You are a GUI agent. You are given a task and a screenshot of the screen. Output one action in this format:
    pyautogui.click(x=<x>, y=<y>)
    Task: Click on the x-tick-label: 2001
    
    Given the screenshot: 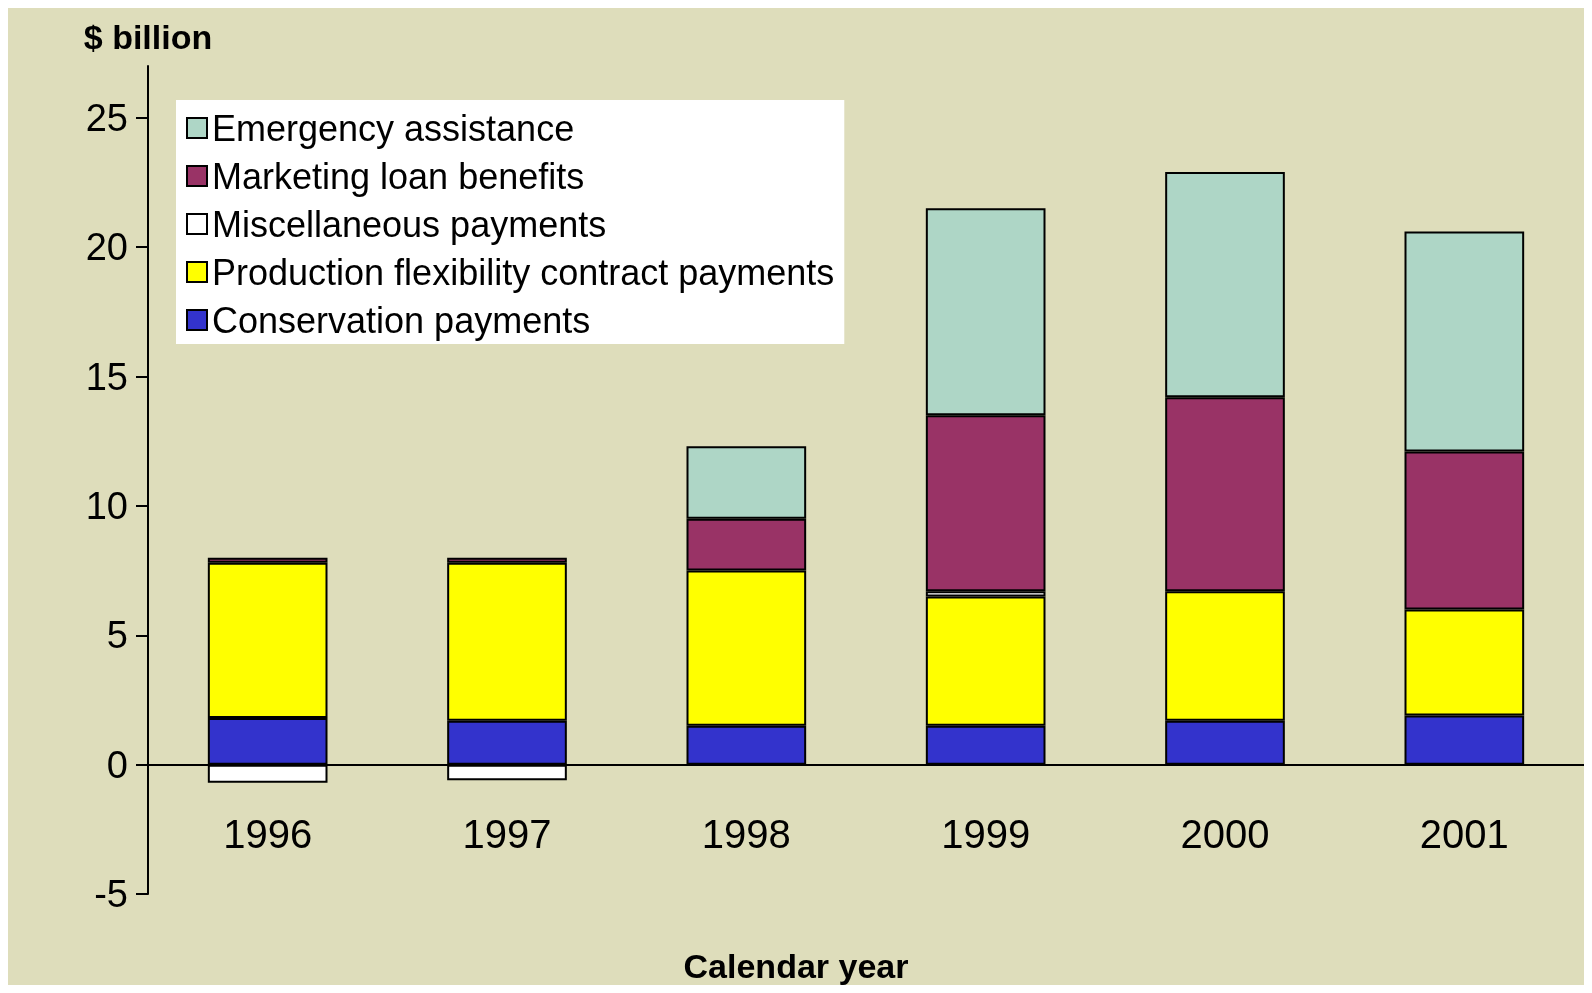 What is the action you would take?
    pyautogui.click(x=1464, y=834)
    